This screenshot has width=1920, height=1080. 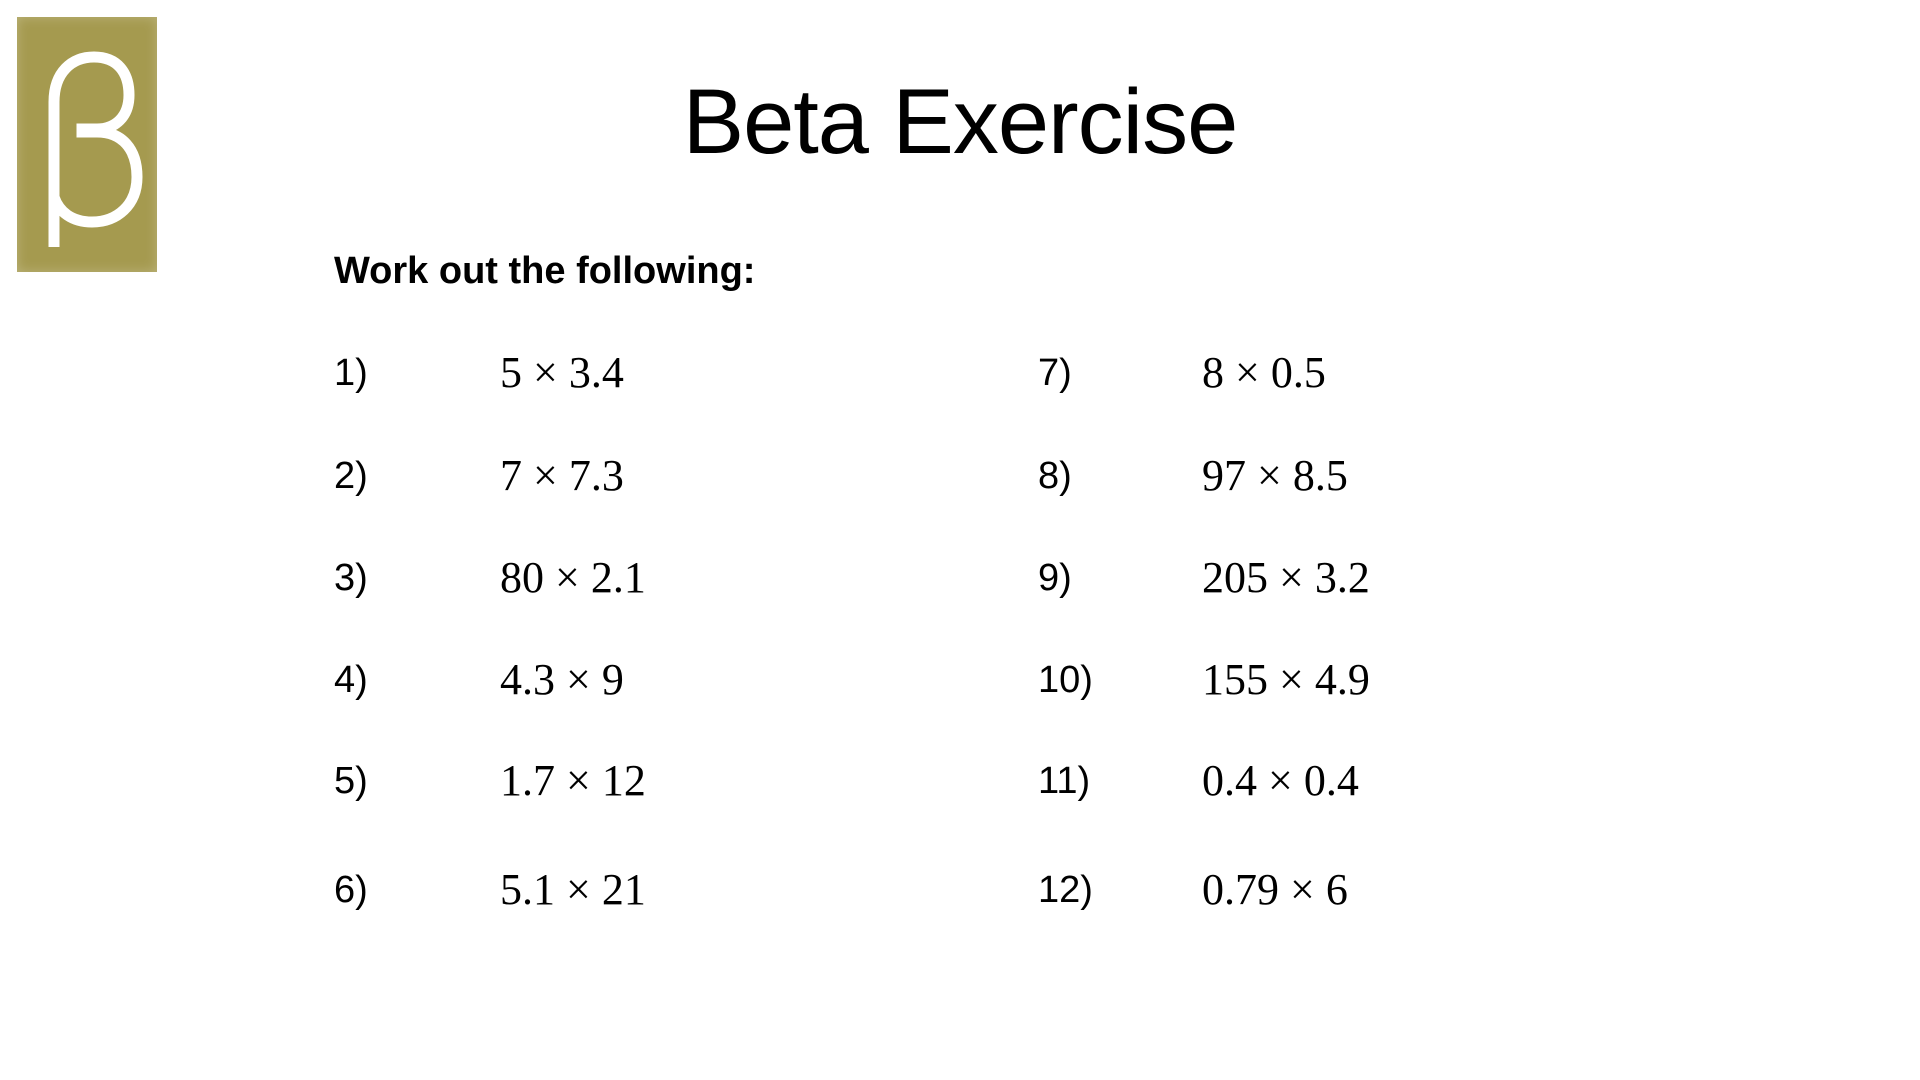 What do you see at coordinates (1264, 372) in the screenshot?
I see `question-expression: 8 × 0.5` at bounding box center [1264, 372].